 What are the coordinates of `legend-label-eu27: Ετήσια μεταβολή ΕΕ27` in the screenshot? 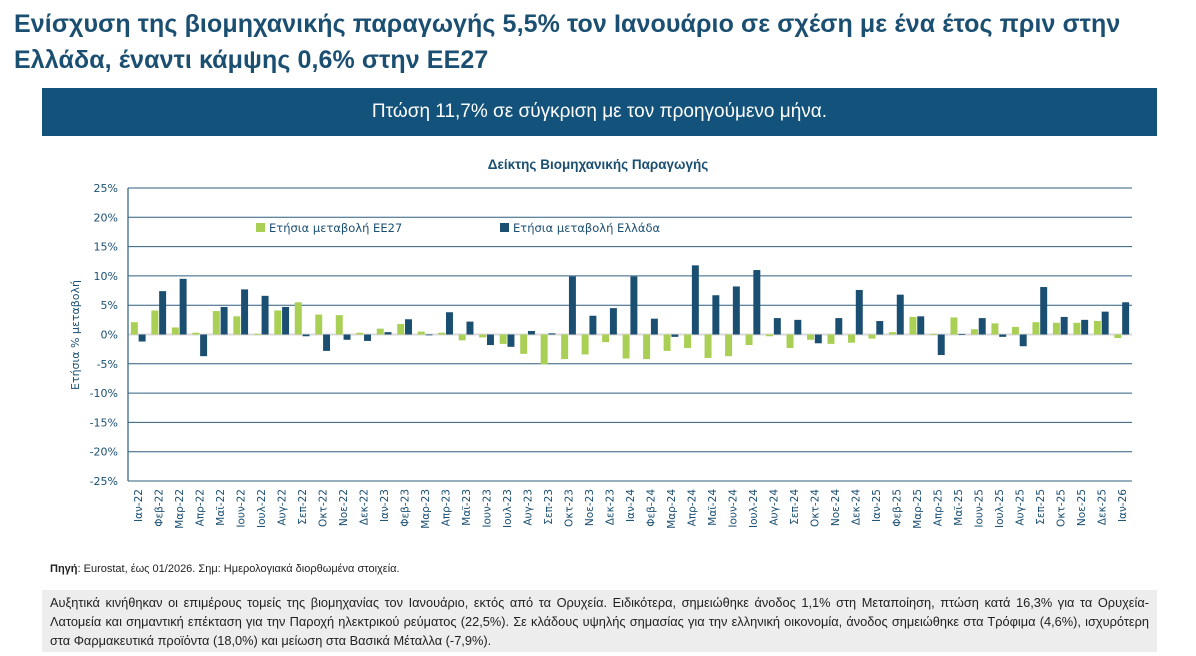 It's located at (335, 228).